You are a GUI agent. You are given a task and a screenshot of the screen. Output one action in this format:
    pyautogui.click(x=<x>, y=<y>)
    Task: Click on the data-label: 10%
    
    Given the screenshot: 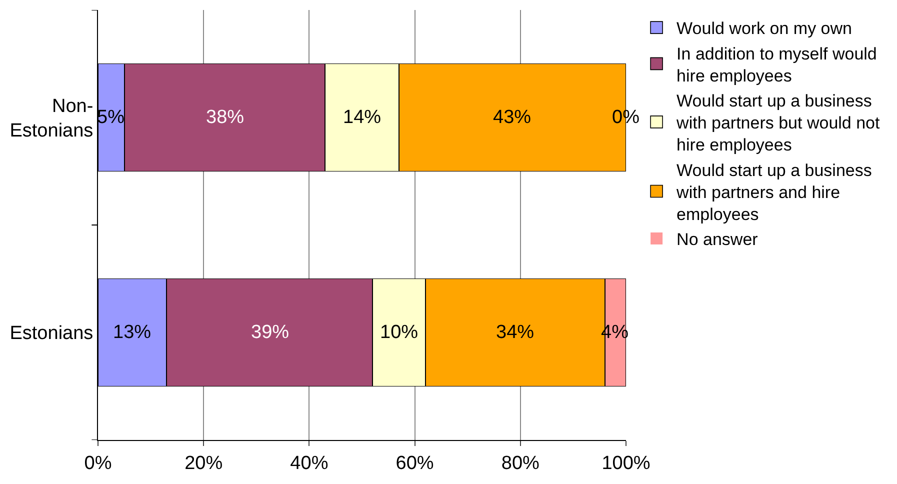 What is the action you would take?
    pyautogui.click(x=399, y=332)
    